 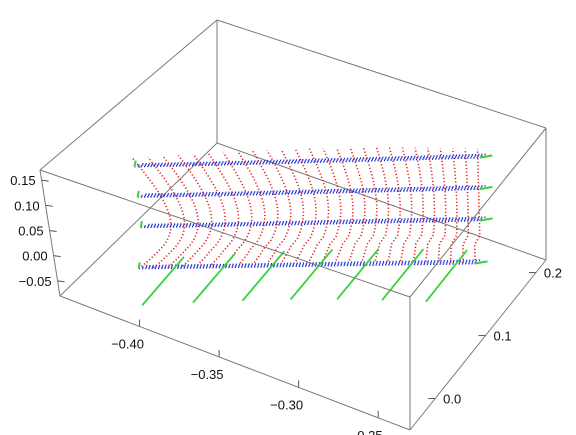 What do you see at coordinates (207, 374) in the screenshot?
I see `x-tick-label-2: −0.35` at bounding box center [207, 374].